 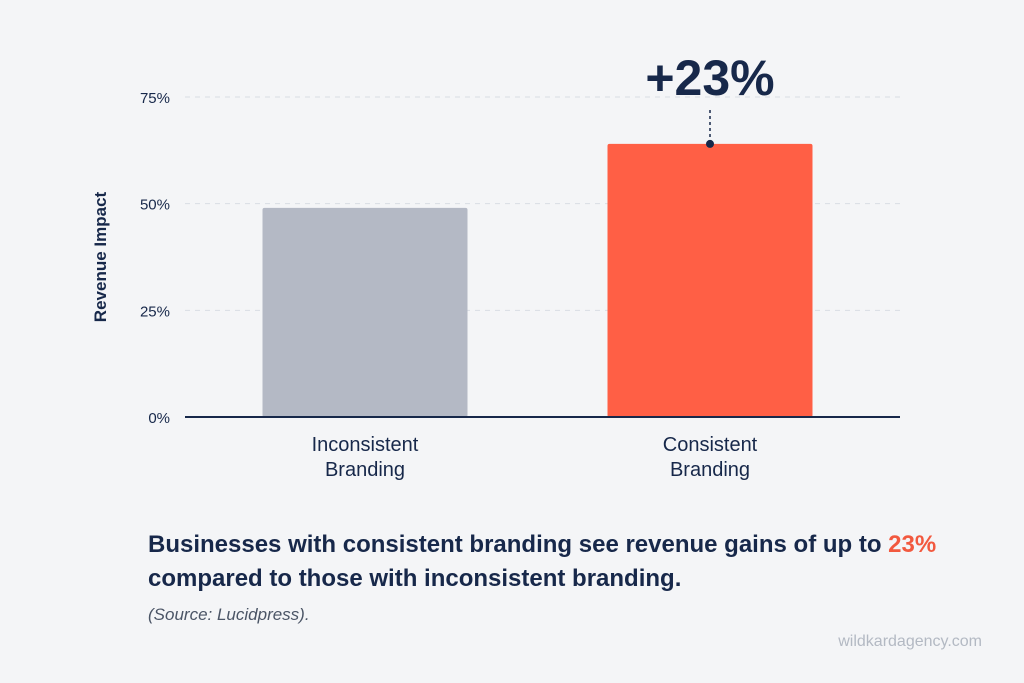 I want to click on y-tick-label-1: 25%, so click(x=155, y=311).